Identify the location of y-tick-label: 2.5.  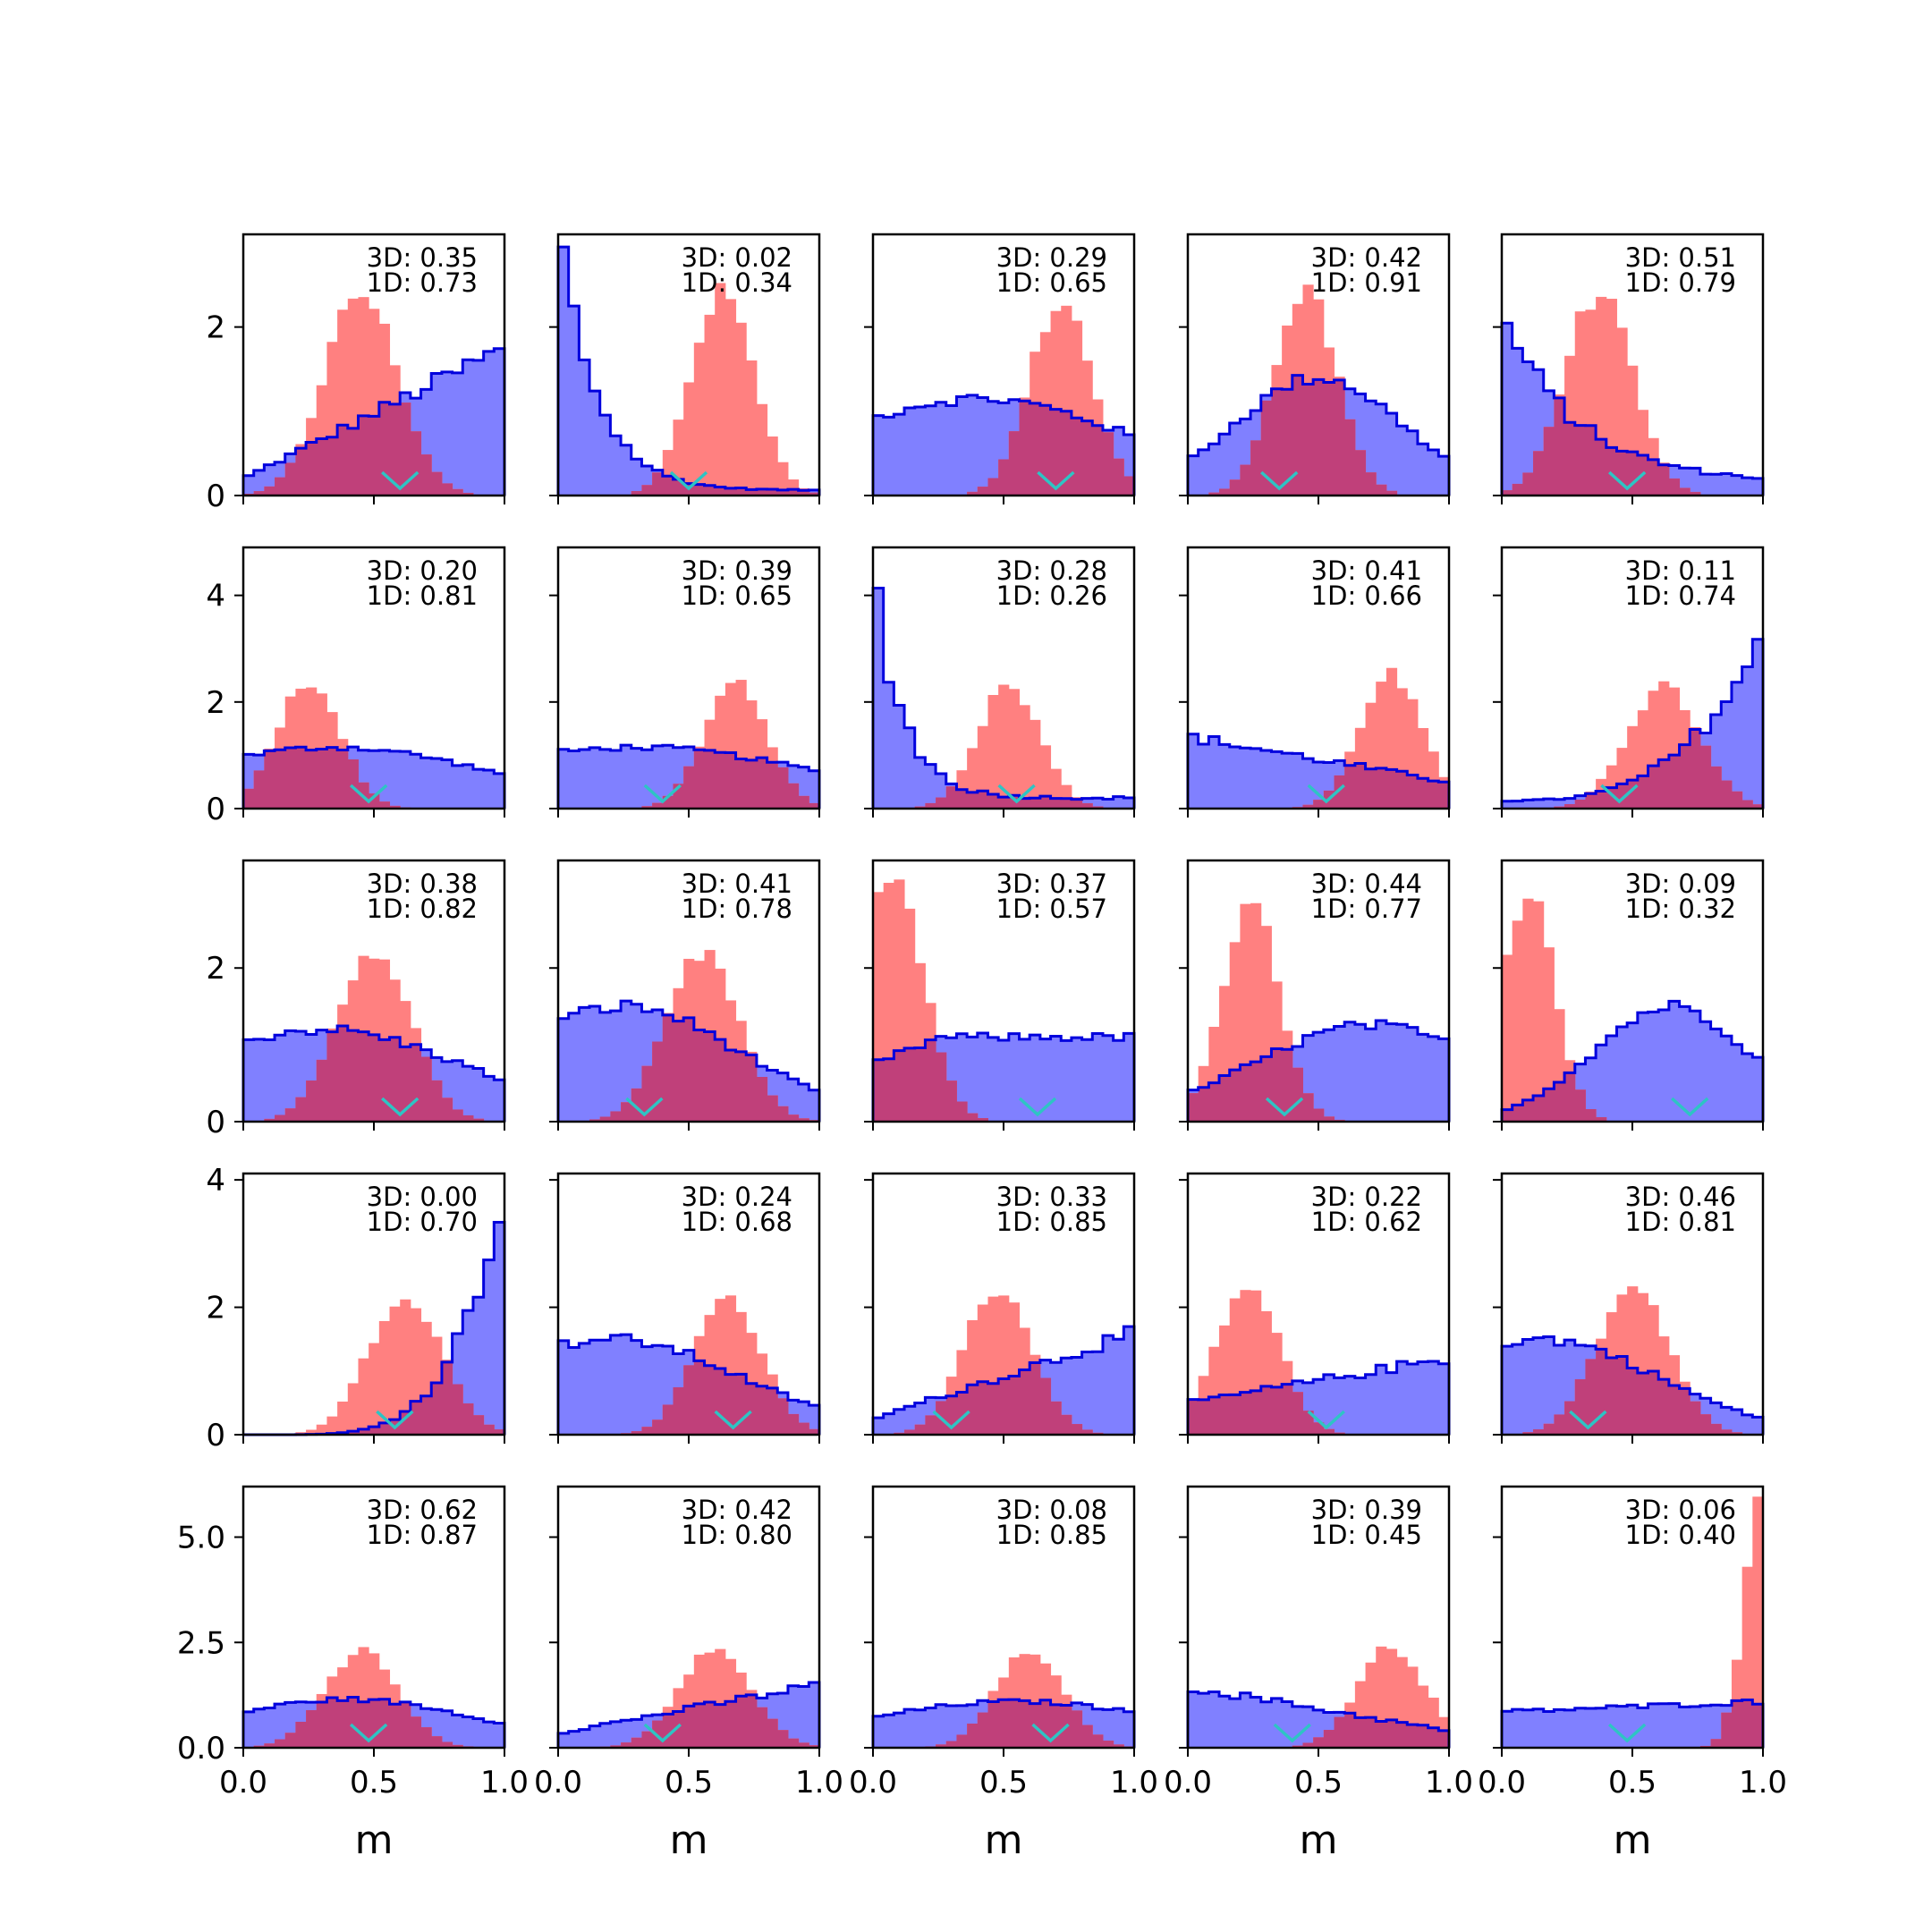
(201, 1643).